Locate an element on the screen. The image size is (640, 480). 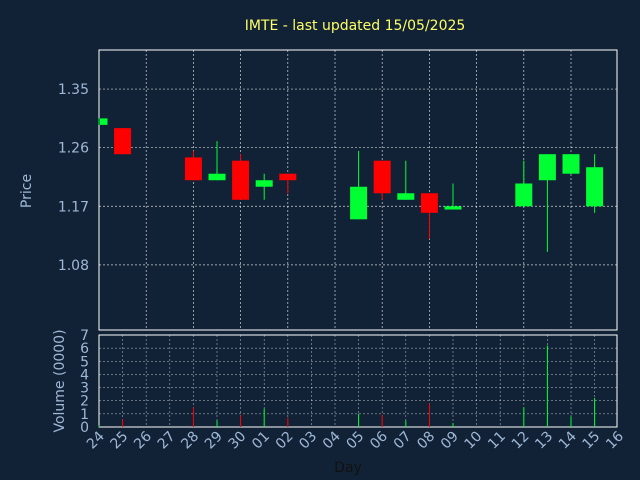
x-tick-label: 14 is located at coordinates (568, 440).